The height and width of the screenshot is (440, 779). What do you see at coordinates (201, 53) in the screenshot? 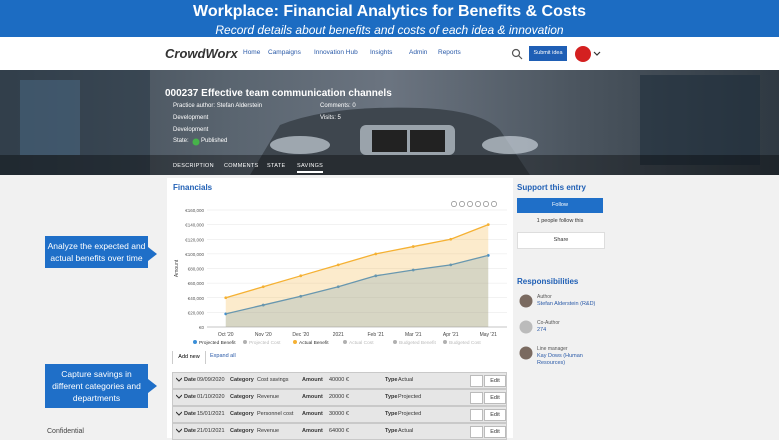
I see `logo: CrowdWorx` at bounding box center [201, 53].